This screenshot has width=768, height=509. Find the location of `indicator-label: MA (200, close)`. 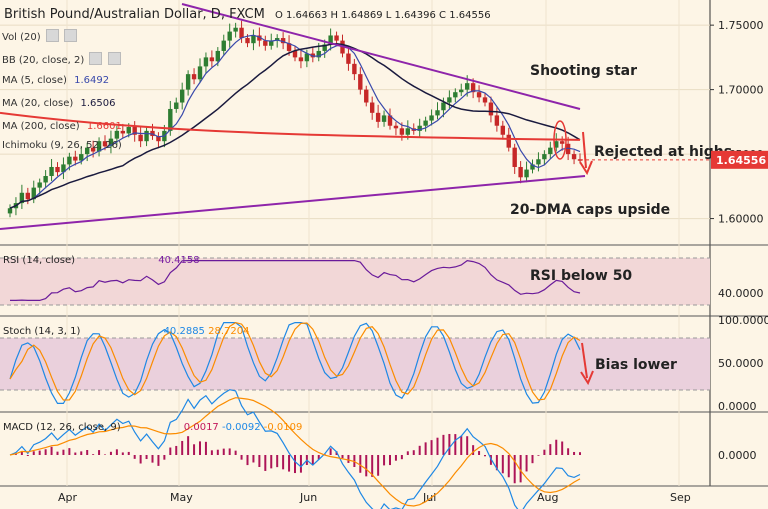

indicator-label: MA (200, close) is located at coordinates (41, 126).